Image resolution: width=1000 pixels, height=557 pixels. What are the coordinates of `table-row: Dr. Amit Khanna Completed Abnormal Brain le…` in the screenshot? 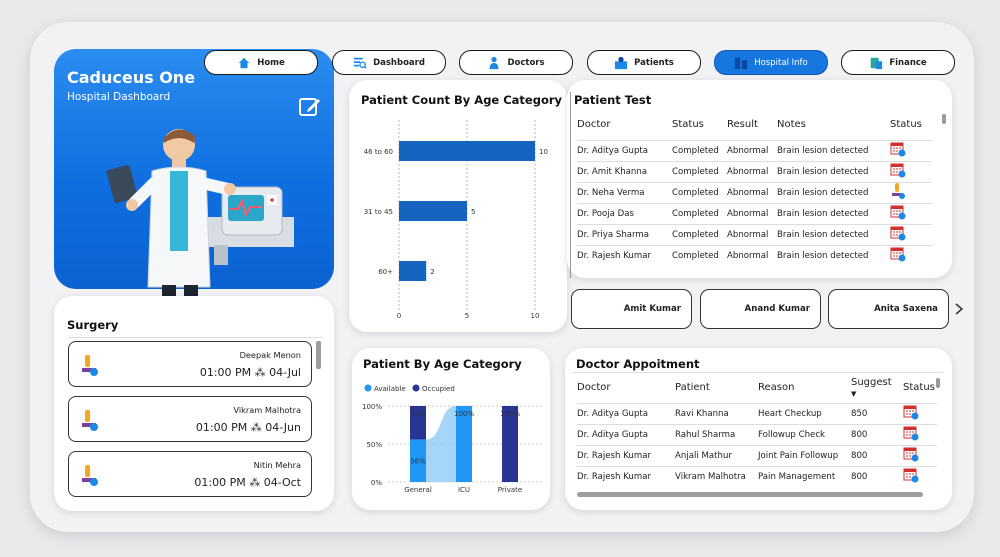 It's located at (754, 171).